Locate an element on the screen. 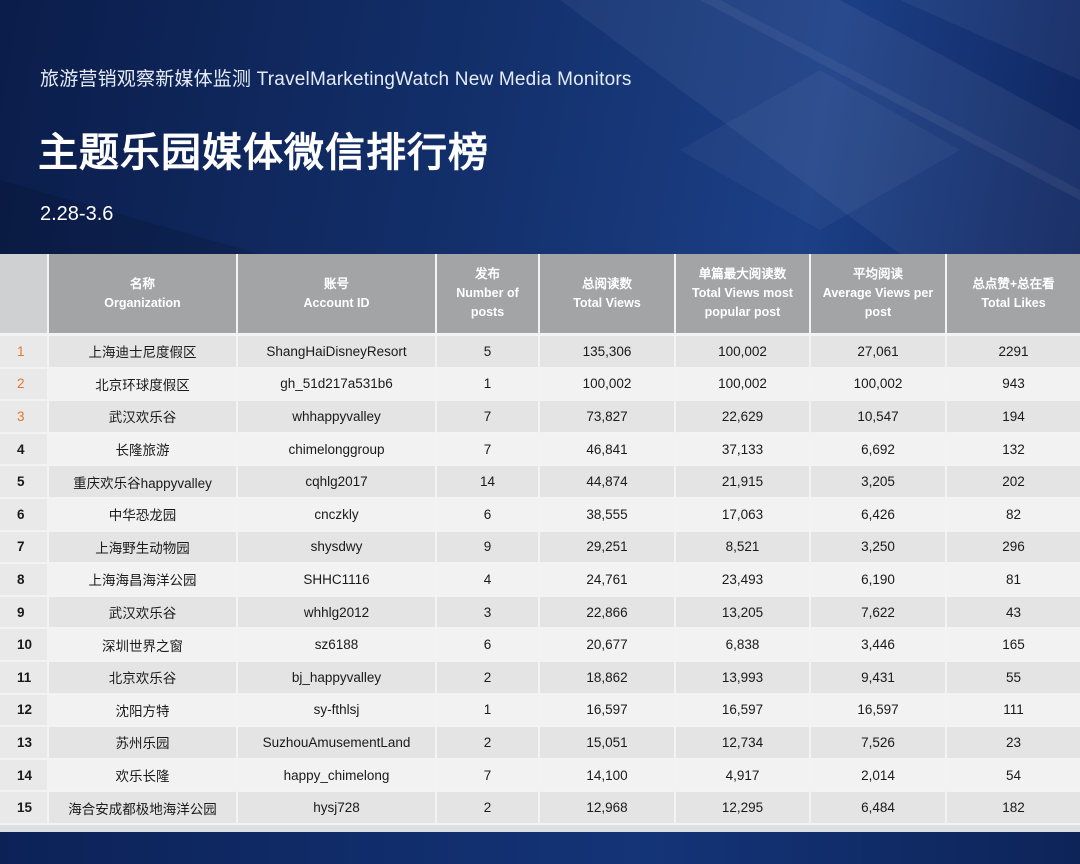 This screenshot has width=1080, height=864. likes-cell: 182 is located at coordinates (1013, 808).